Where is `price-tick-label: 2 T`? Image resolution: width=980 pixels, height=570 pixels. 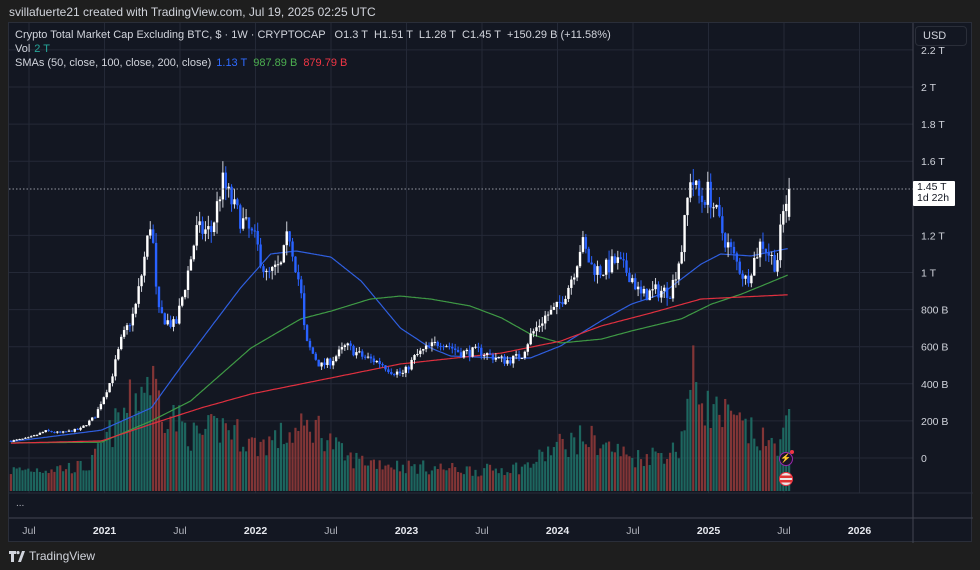
price-tick-label: 2 T is located at coordinates (929, 88).